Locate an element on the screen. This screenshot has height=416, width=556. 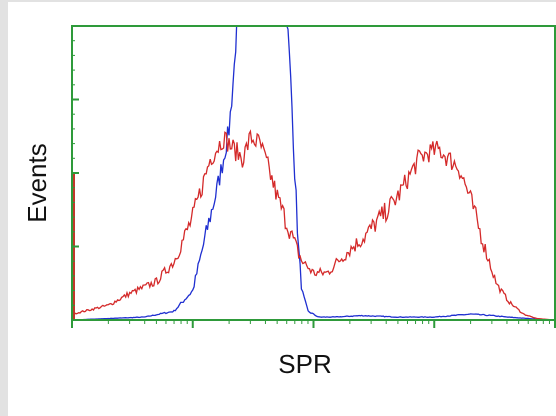
x-axis-ticks is located at coordinates (313, 324).